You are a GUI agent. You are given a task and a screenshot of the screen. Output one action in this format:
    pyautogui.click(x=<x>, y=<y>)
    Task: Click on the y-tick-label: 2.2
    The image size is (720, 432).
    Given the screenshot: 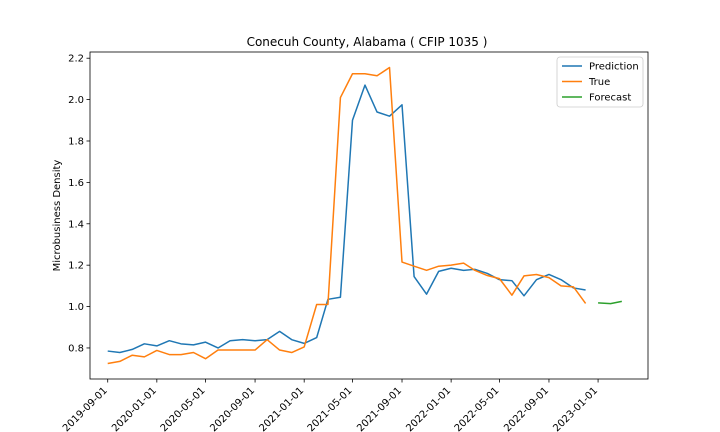 What is the action you would take?
    pyautogui.click(x=76, y=59)
    